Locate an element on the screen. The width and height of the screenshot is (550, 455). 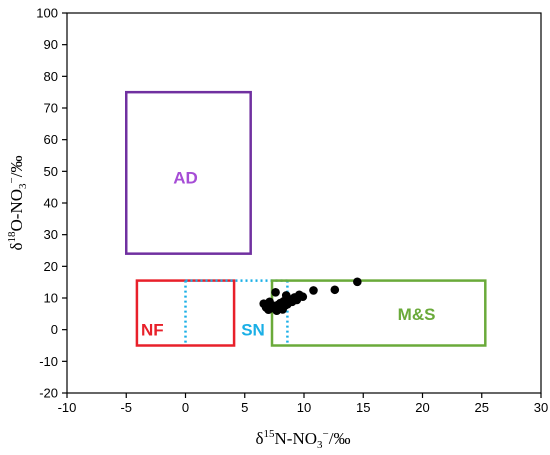
y-tick-label: 70 is located at coordinates (51, 108).